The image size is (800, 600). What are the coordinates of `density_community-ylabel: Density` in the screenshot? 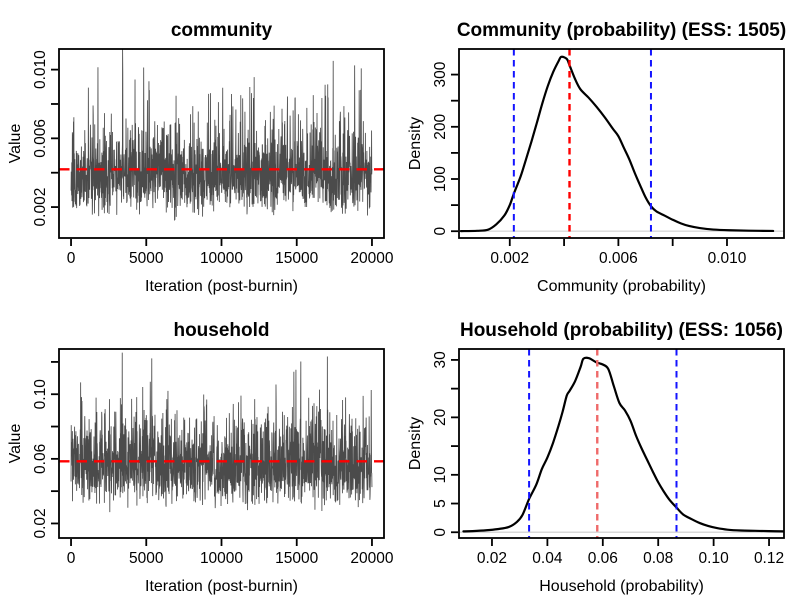 It's located at (415, 143).